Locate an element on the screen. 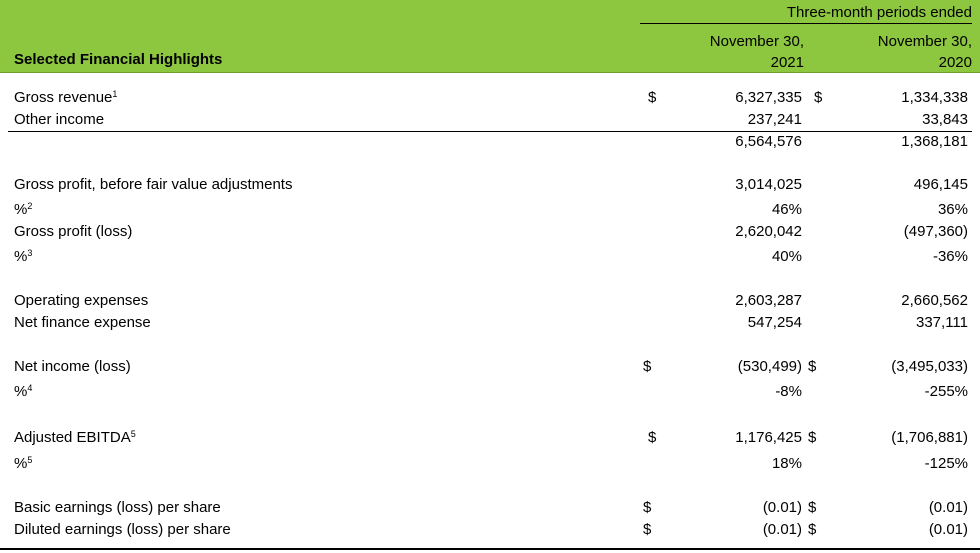  row-label: %3 is located at coordinates (23, 257).